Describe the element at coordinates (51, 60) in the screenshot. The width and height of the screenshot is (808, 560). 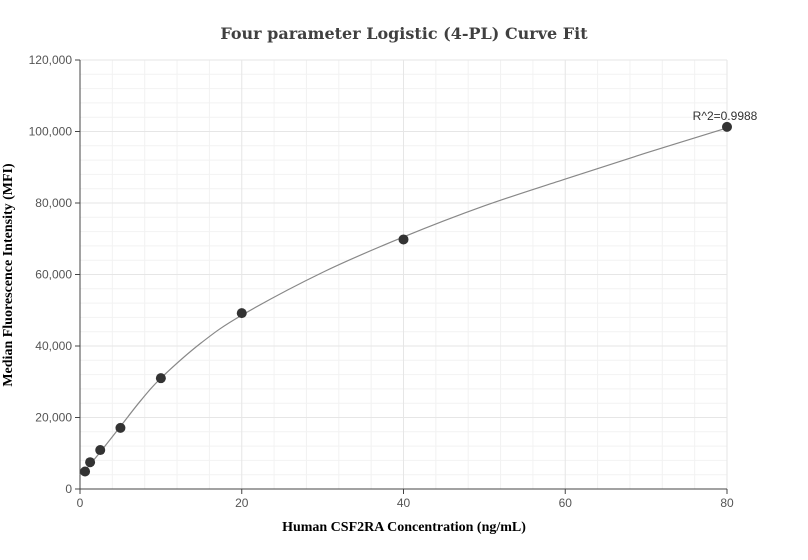
I see `y-tick-label: 120,000` at that location.